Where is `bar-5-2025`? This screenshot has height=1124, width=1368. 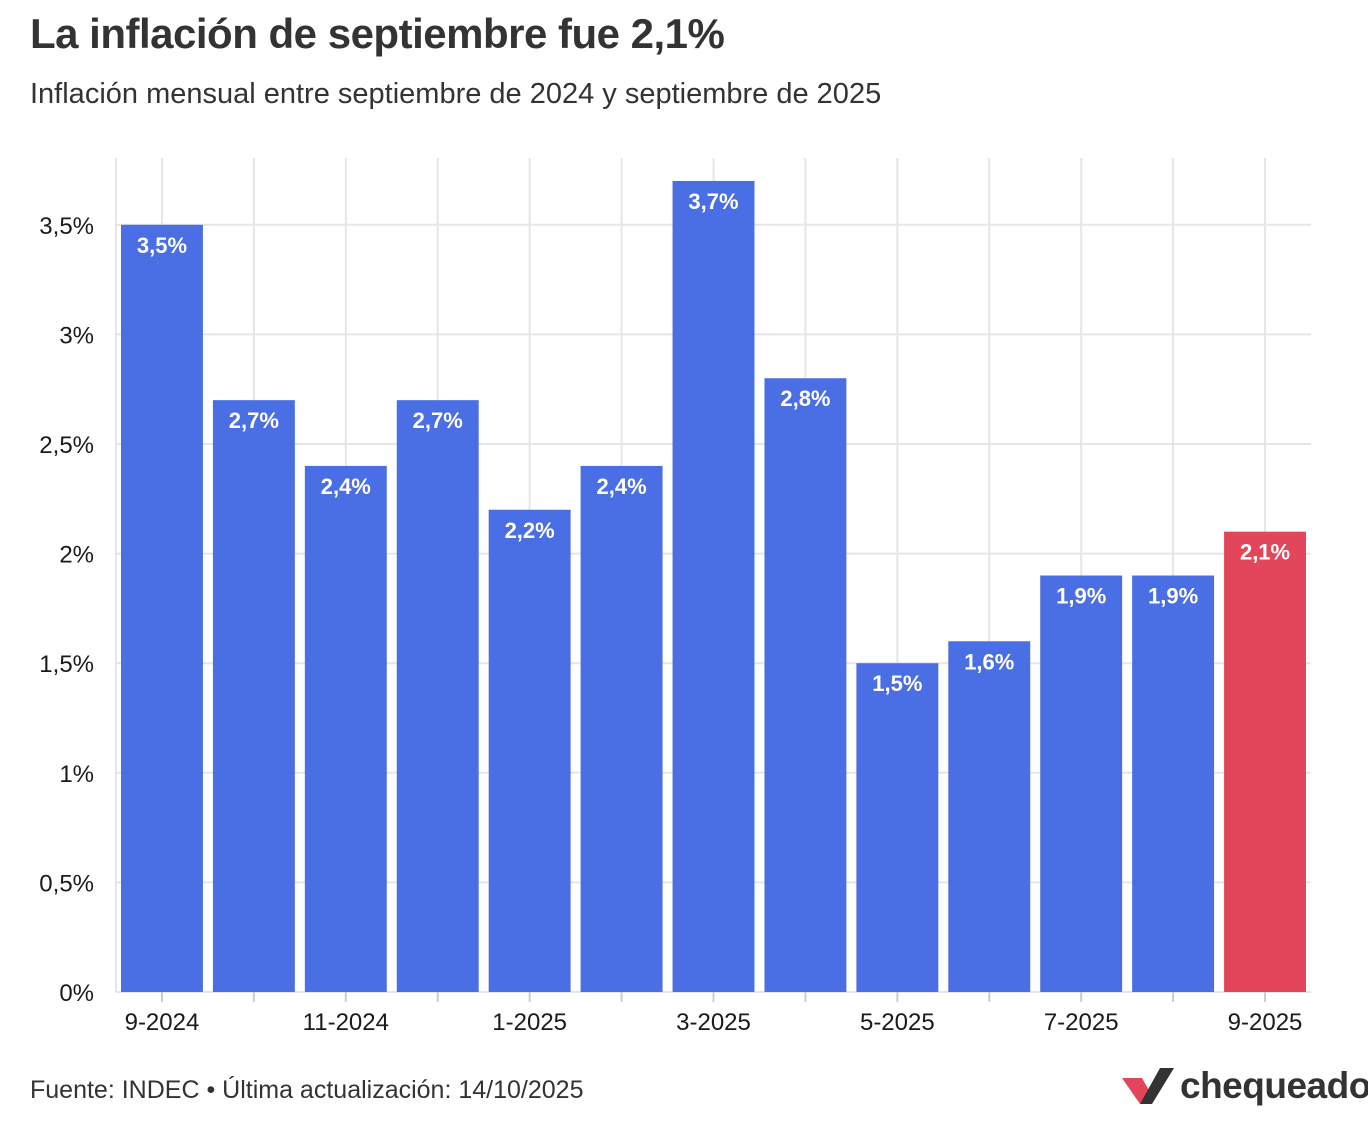
bar-5-2025 is located at coordinates (897, 827).